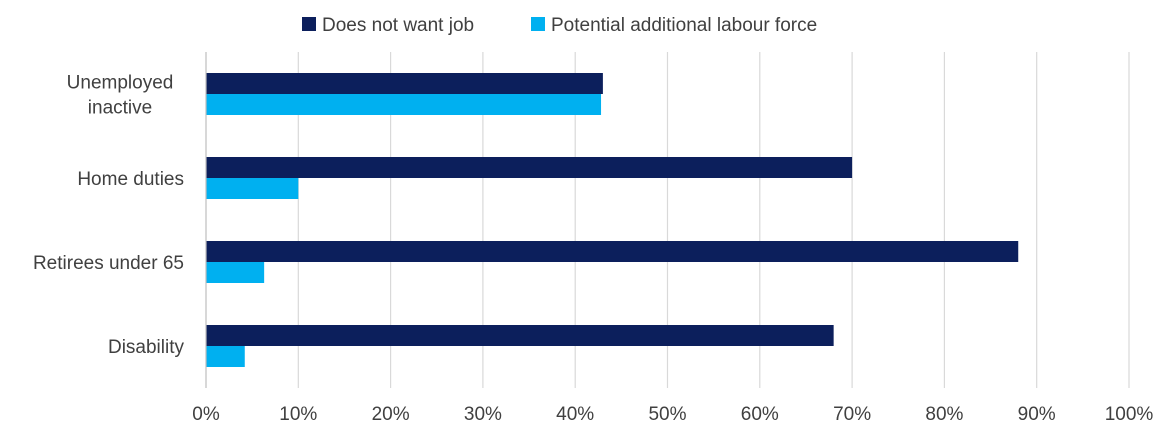 This screenshot has height=428, width=1159. I want to click on x-tick-label: 100%, so click(1129, 414).